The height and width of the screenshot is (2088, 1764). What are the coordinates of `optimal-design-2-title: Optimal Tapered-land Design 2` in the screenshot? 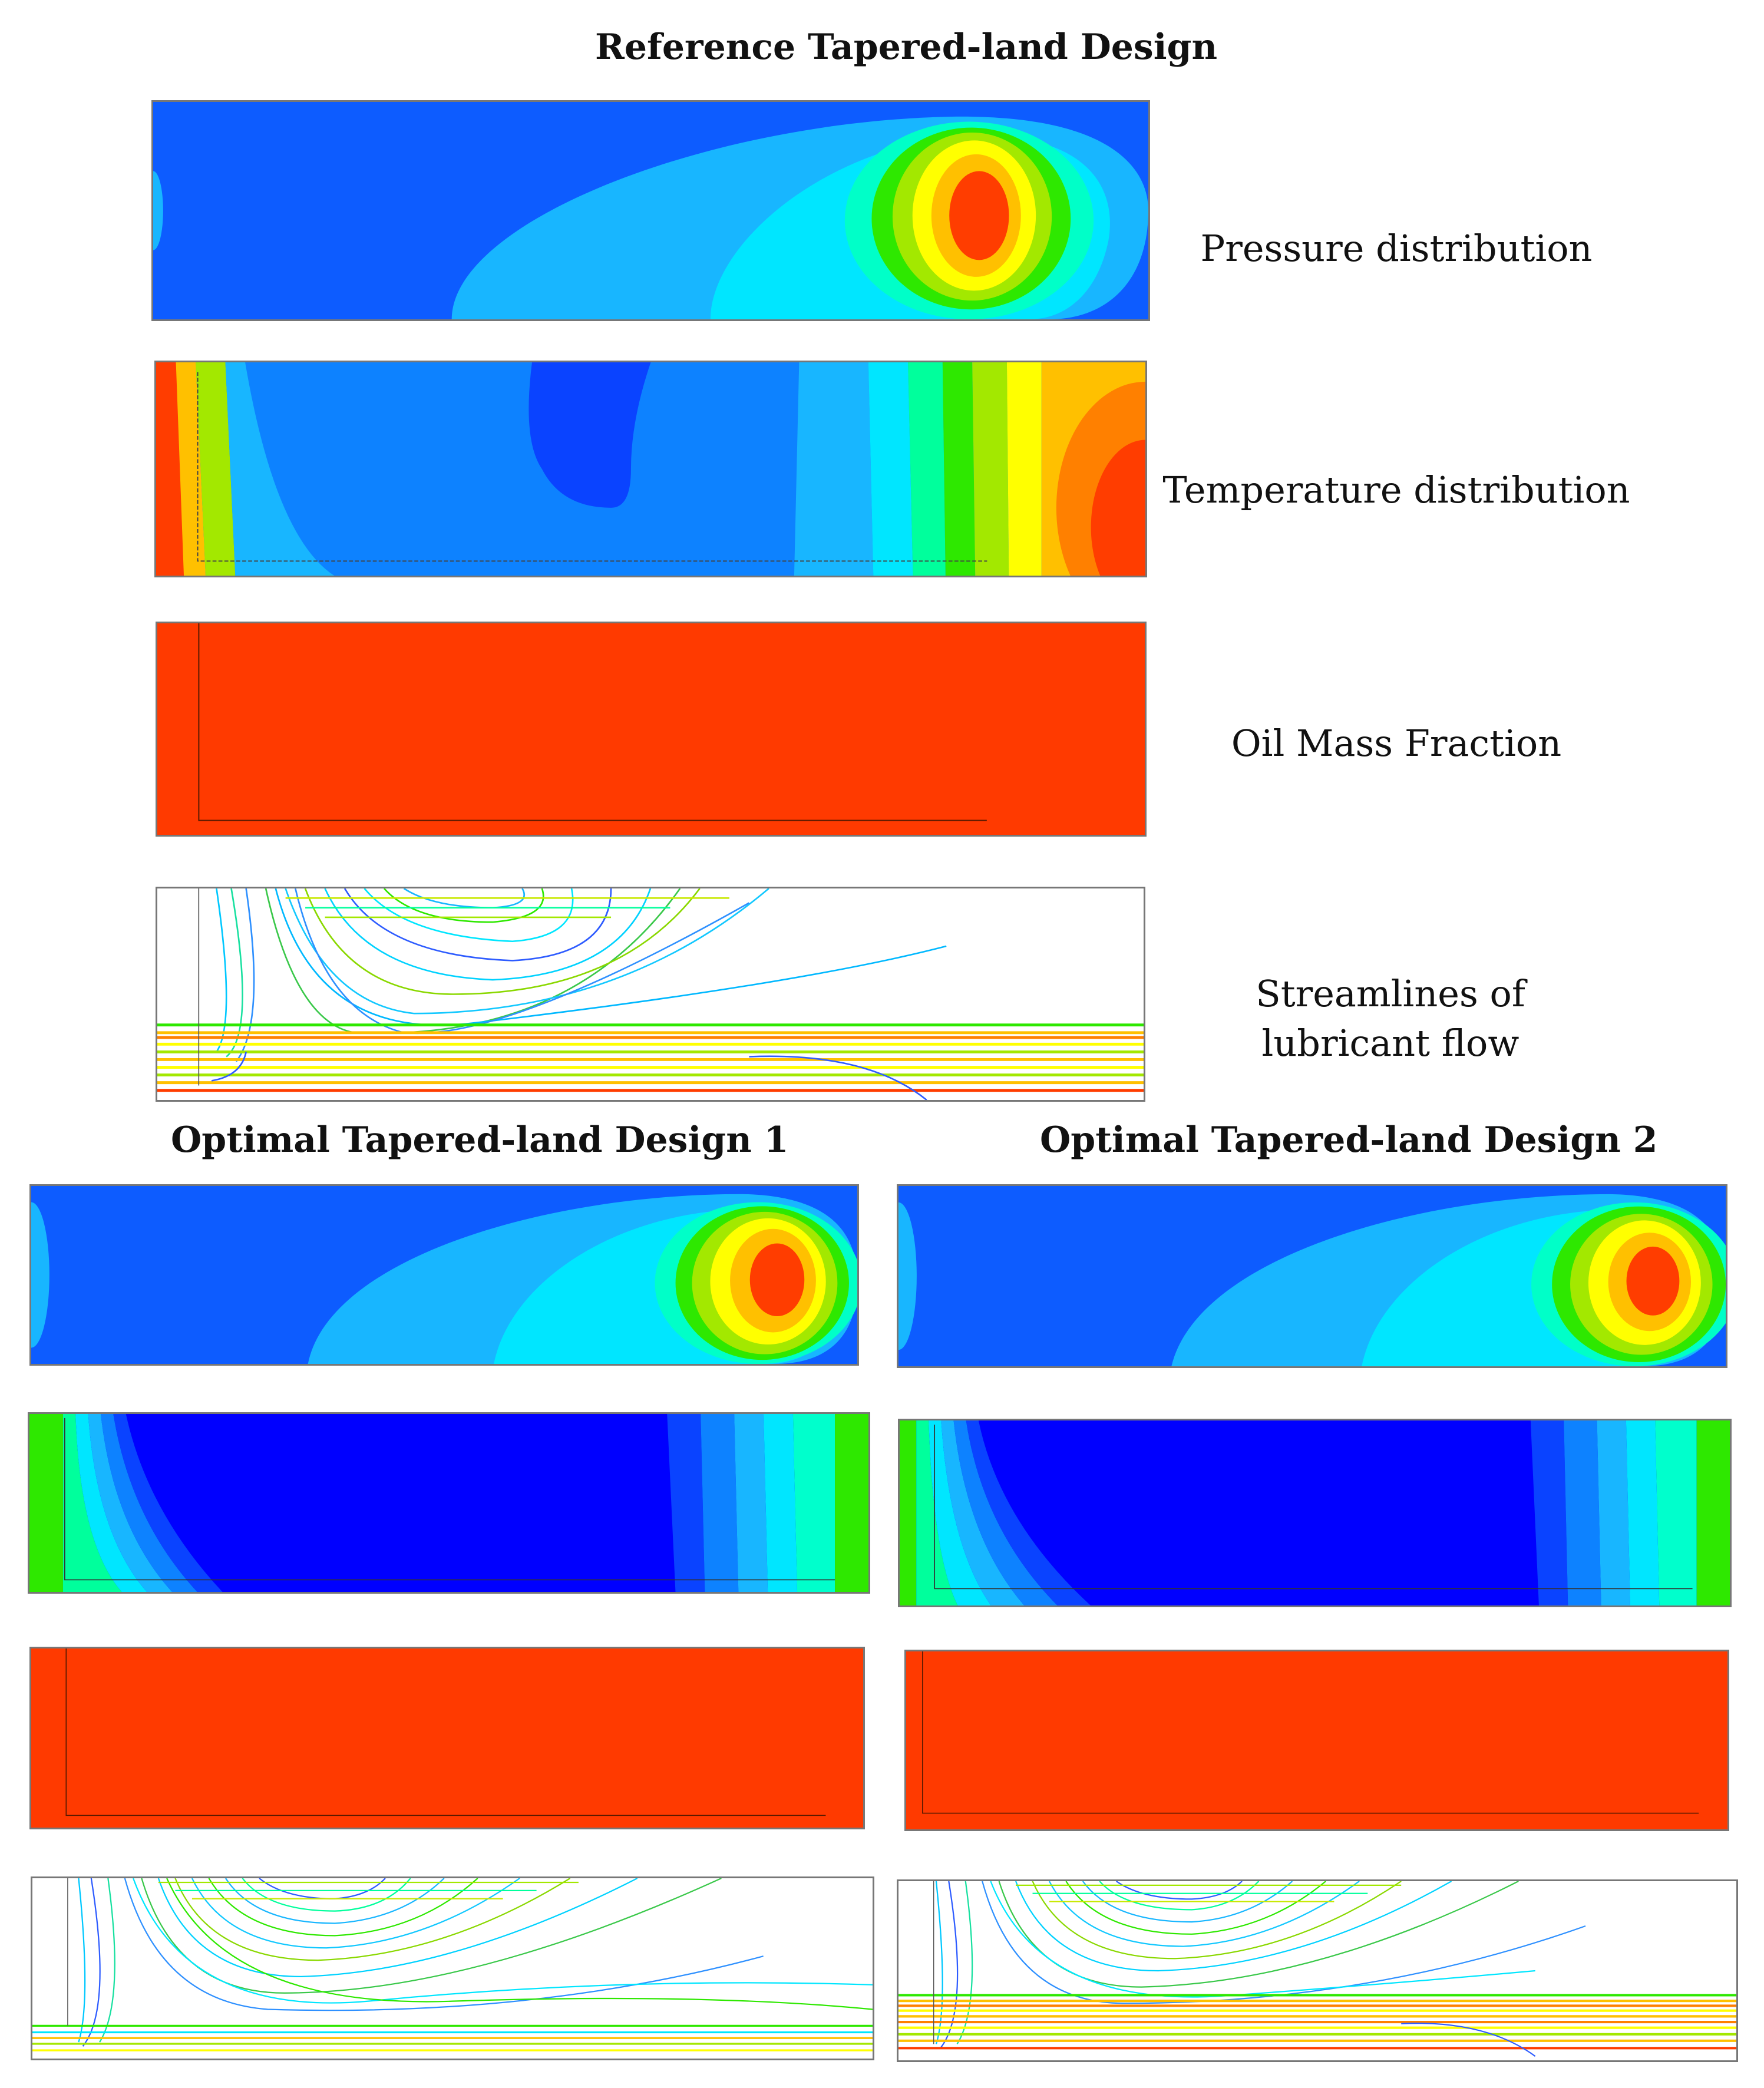 It's located at (1349, 1140).